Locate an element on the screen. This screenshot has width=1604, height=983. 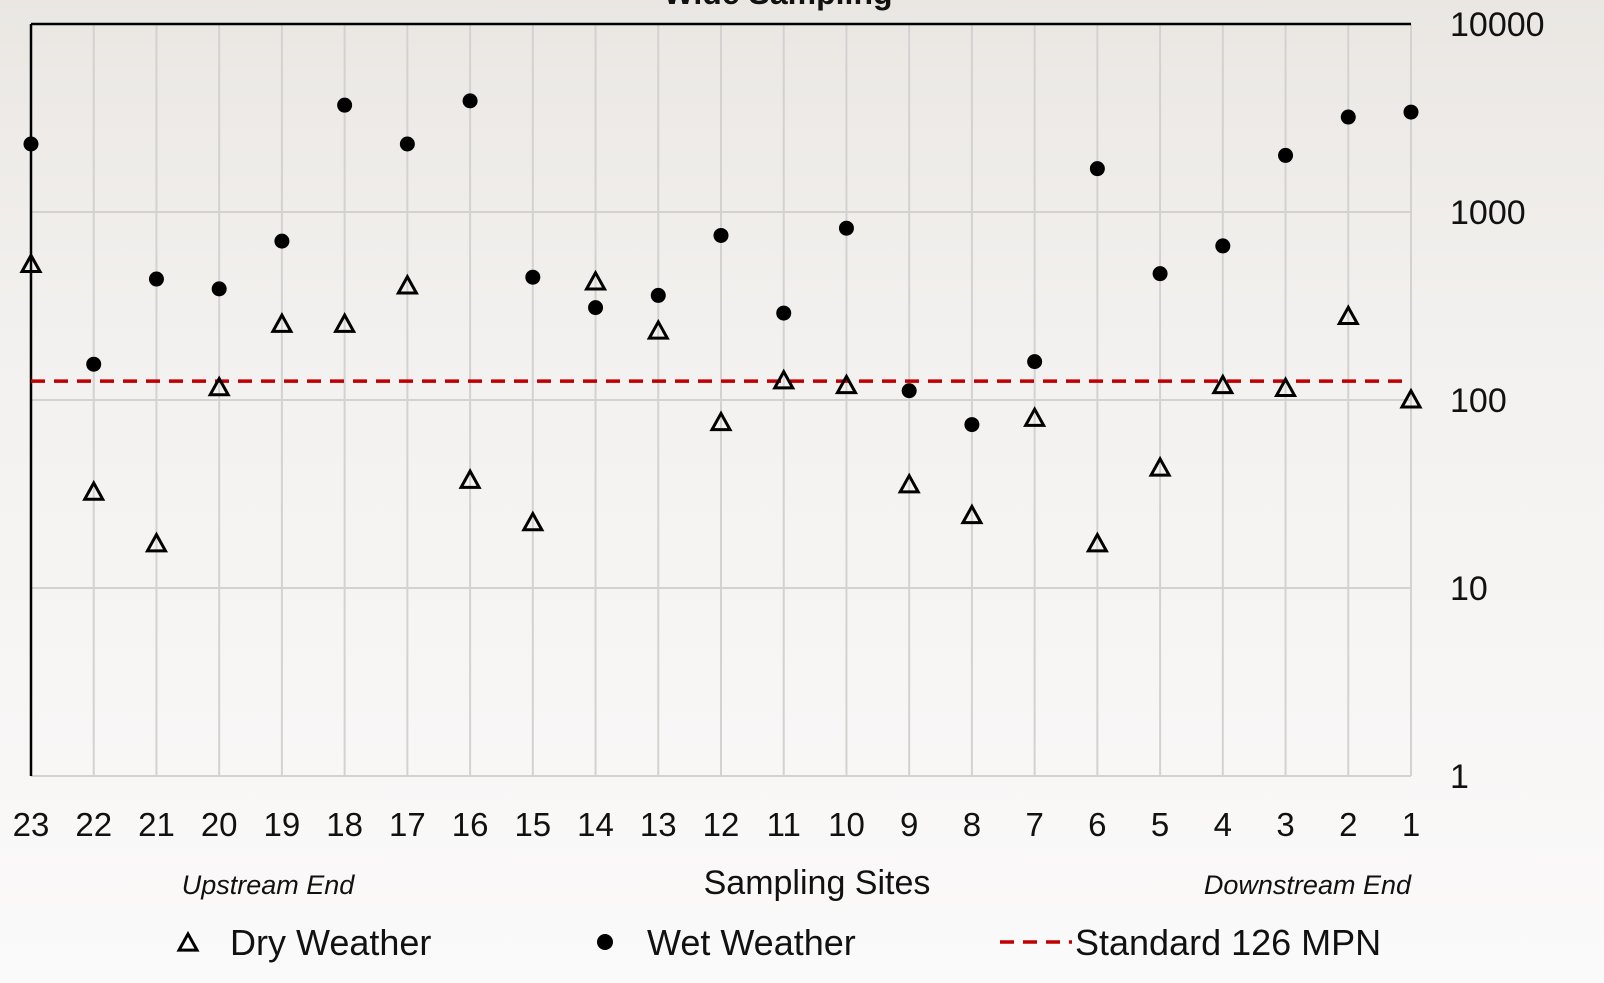
legend: Dry Weather Wet Weather Standard 126 MPN is located at coordinates (778, 942).